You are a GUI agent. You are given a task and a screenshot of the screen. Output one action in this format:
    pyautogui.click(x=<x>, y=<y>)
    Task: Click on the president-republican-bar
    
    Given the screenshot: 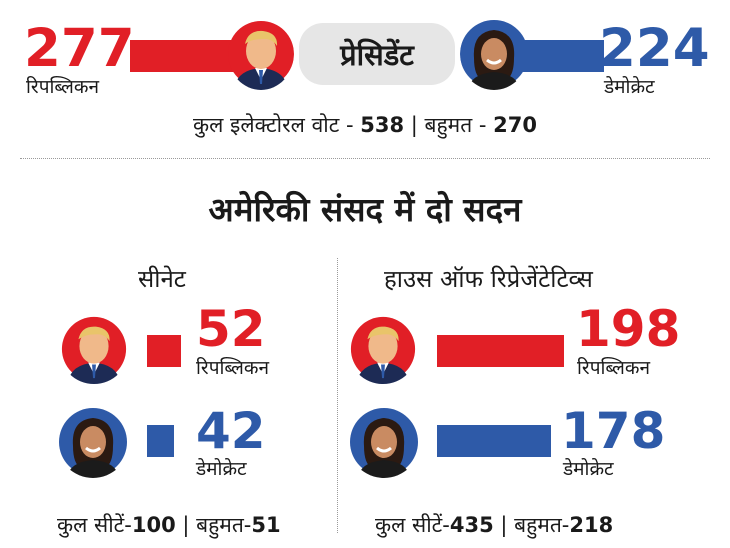 What is the action you would take?
    pyautogui.click(x=185, y=56)
    